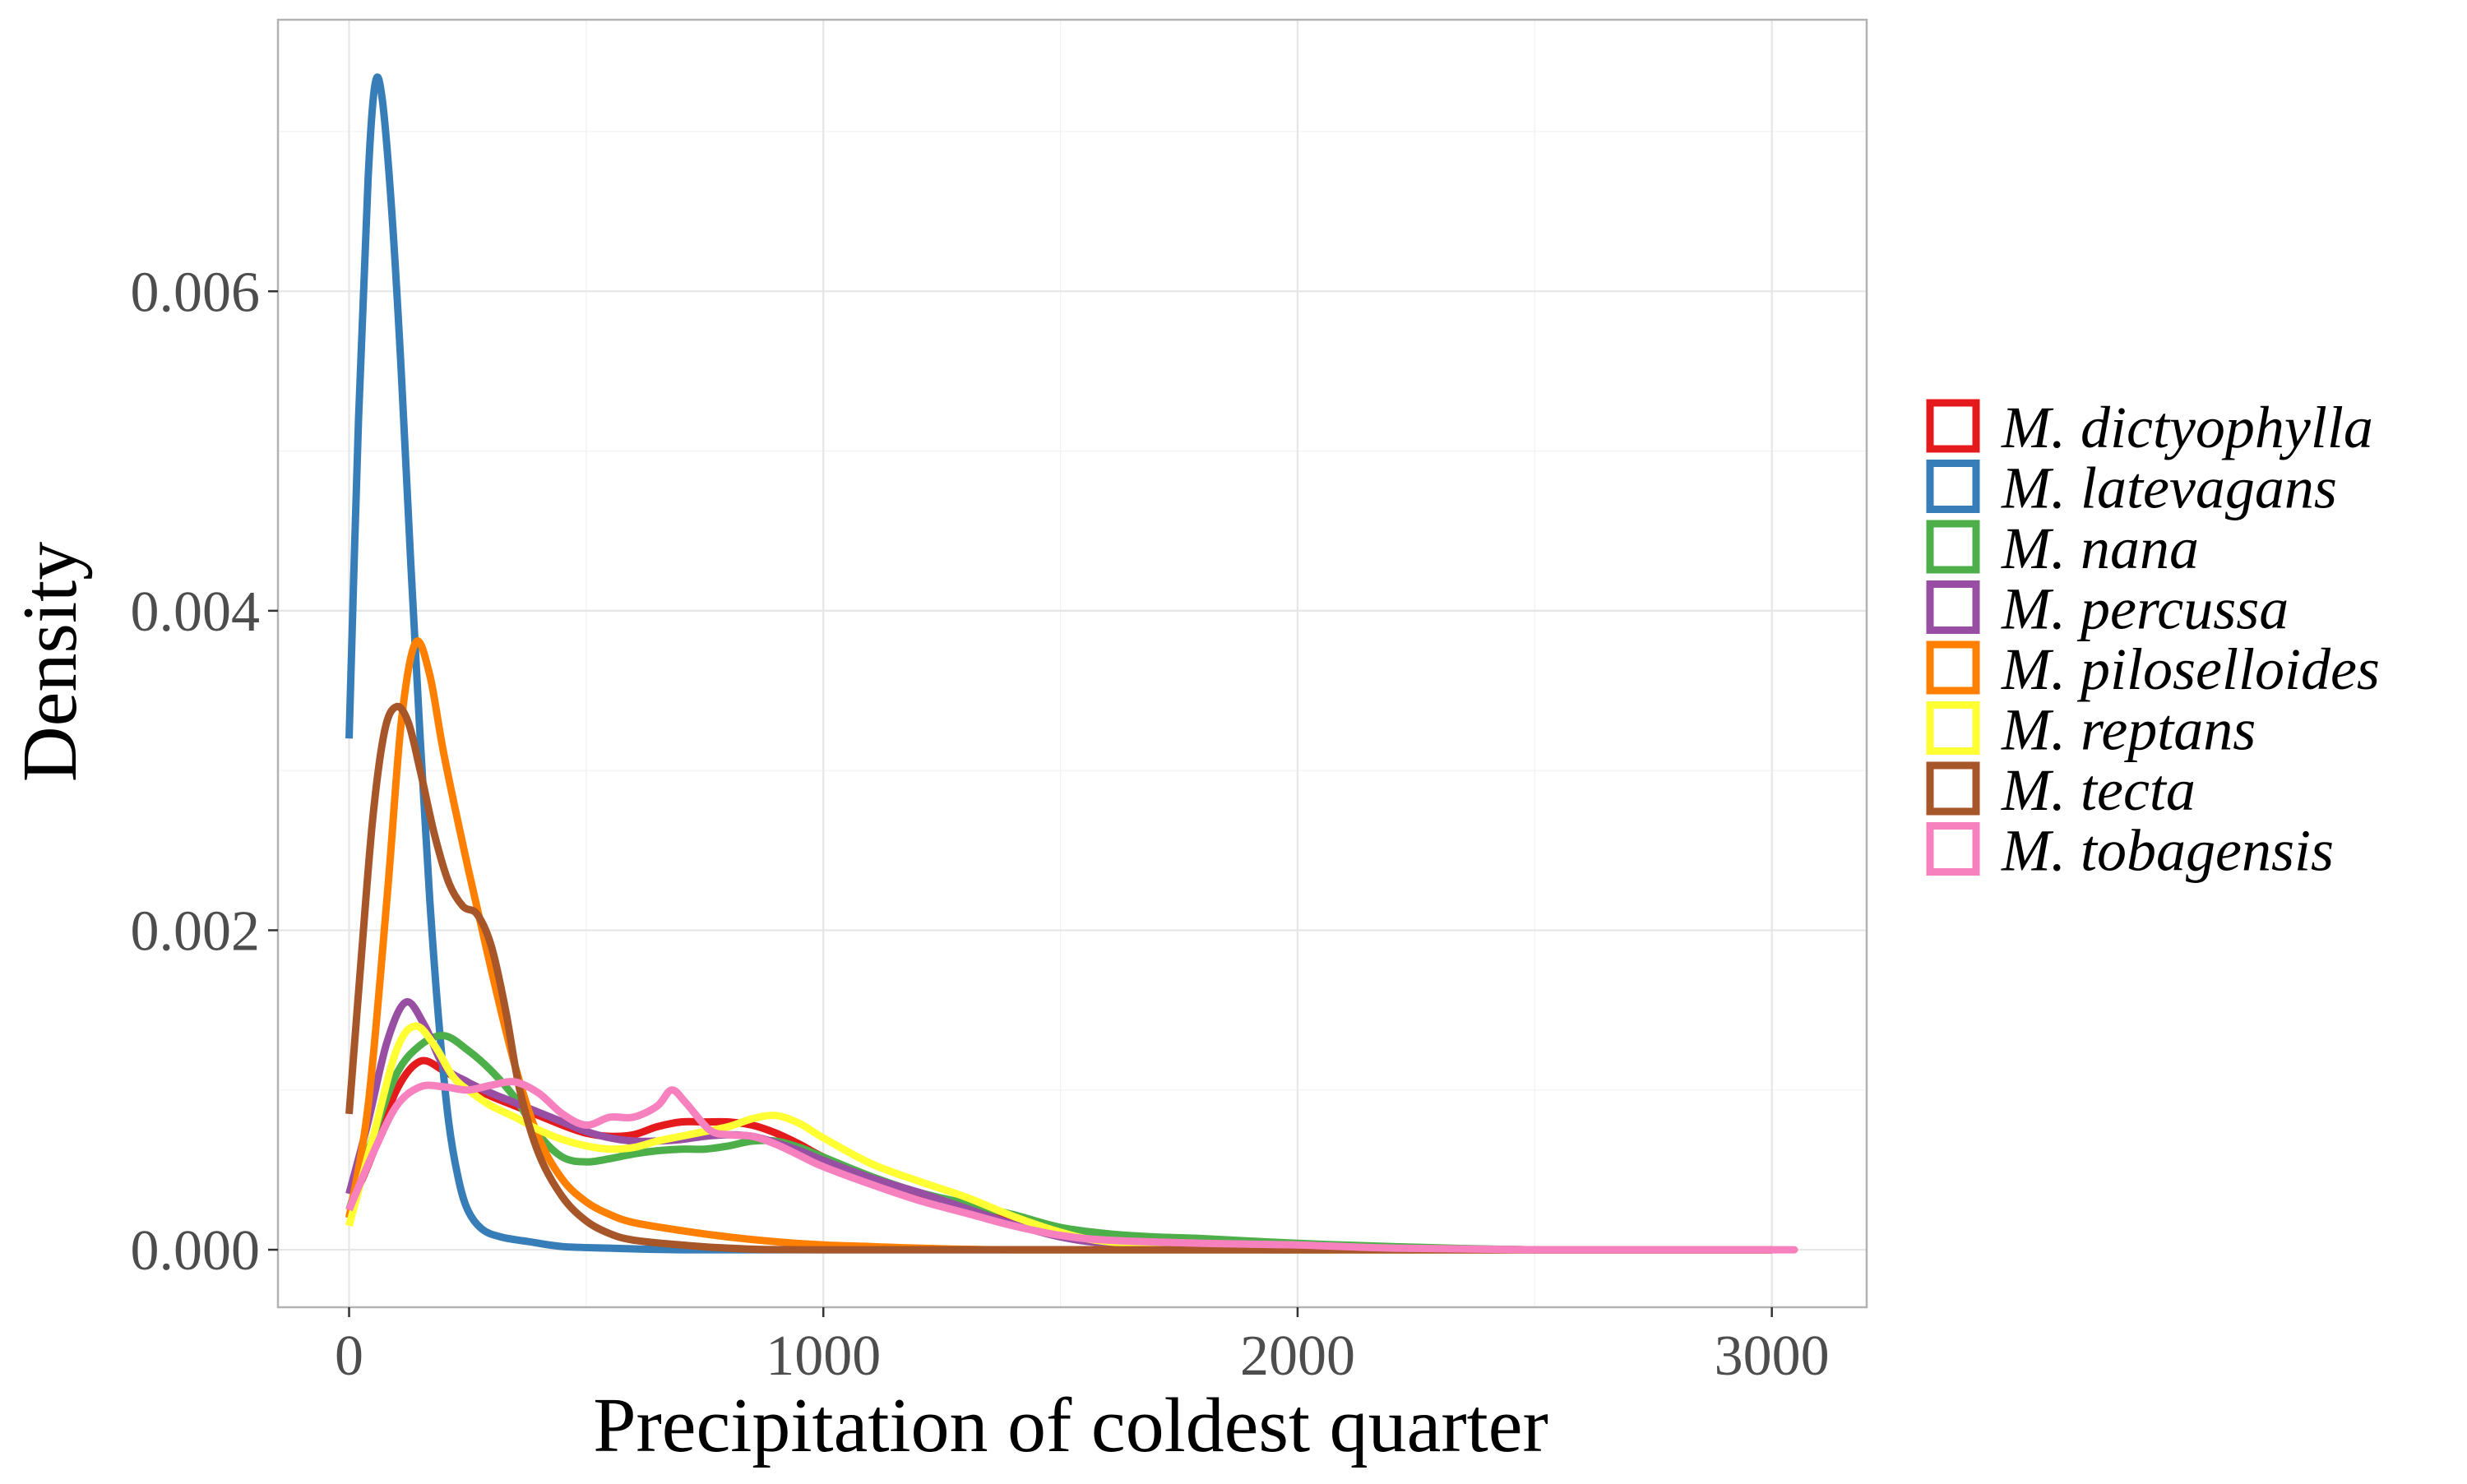 This screenshot has height=1484, width=2467. Describe the element at coordinates (196, 612) in the screenshot. I see `y-tick-label: 0.004` at that location.